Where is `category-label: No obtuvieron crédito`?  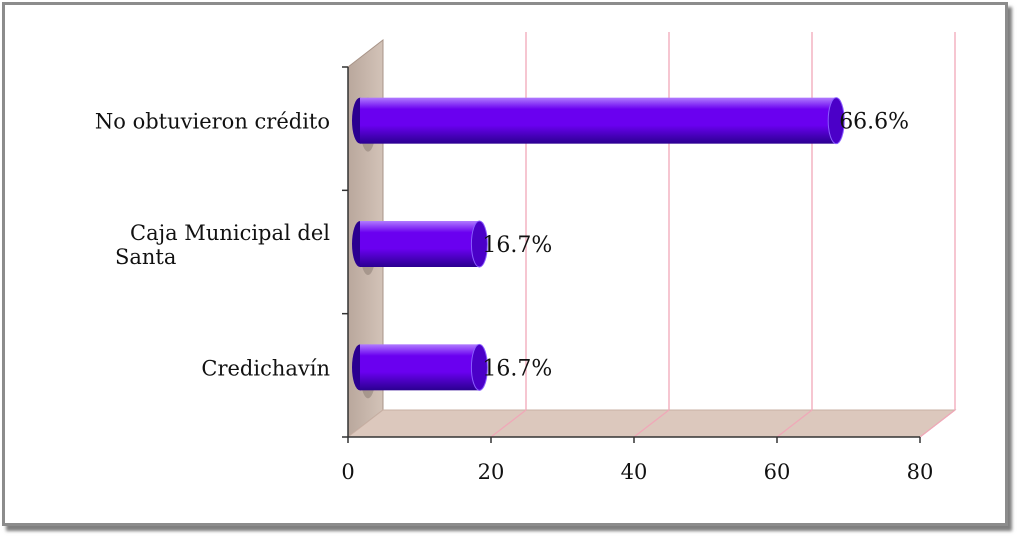 category-label: No obtuvieron crédito is located at coordinates (212, 122).